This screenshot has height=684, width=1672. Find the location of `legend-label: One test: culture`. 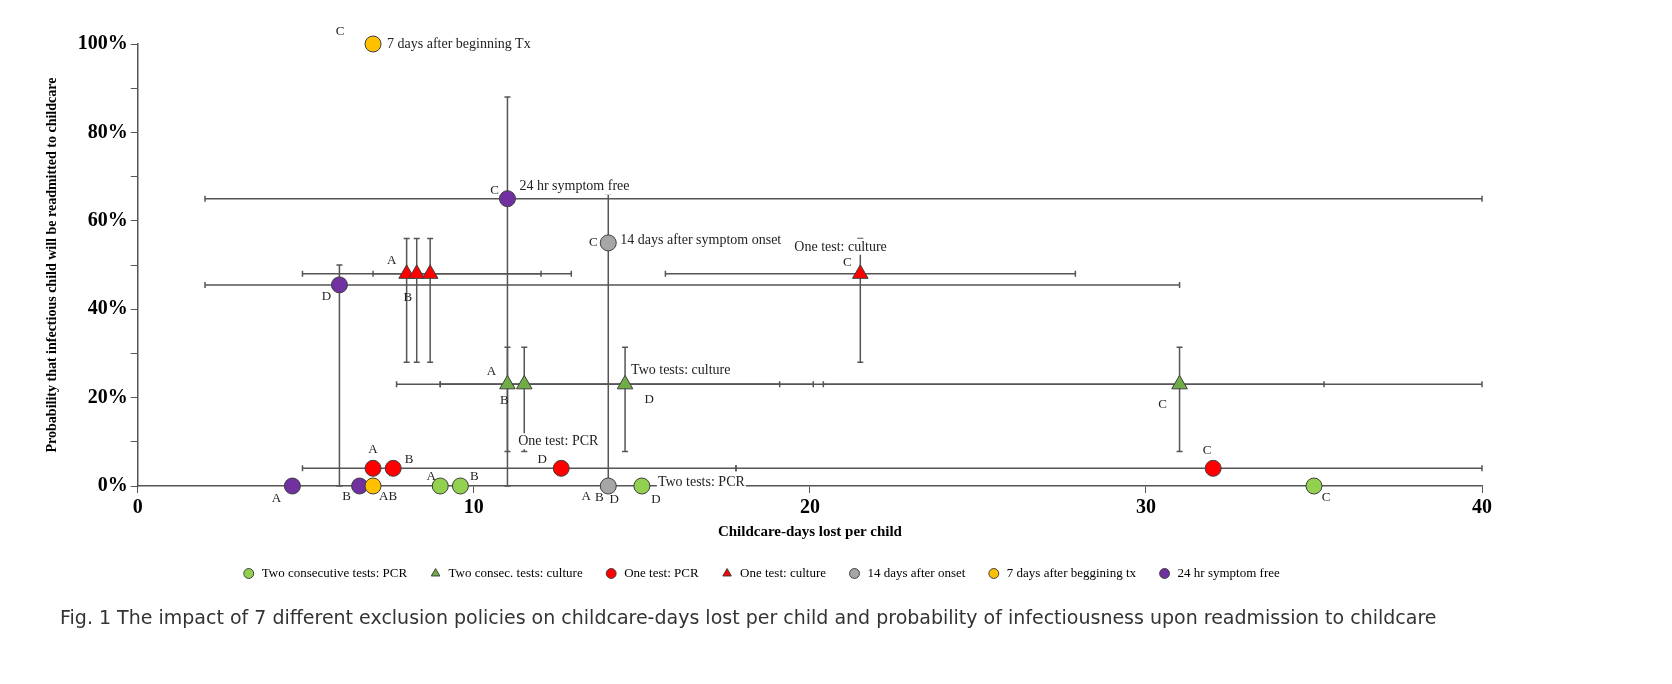

legend-label: One test: culture is located at coordinates (783, 572).